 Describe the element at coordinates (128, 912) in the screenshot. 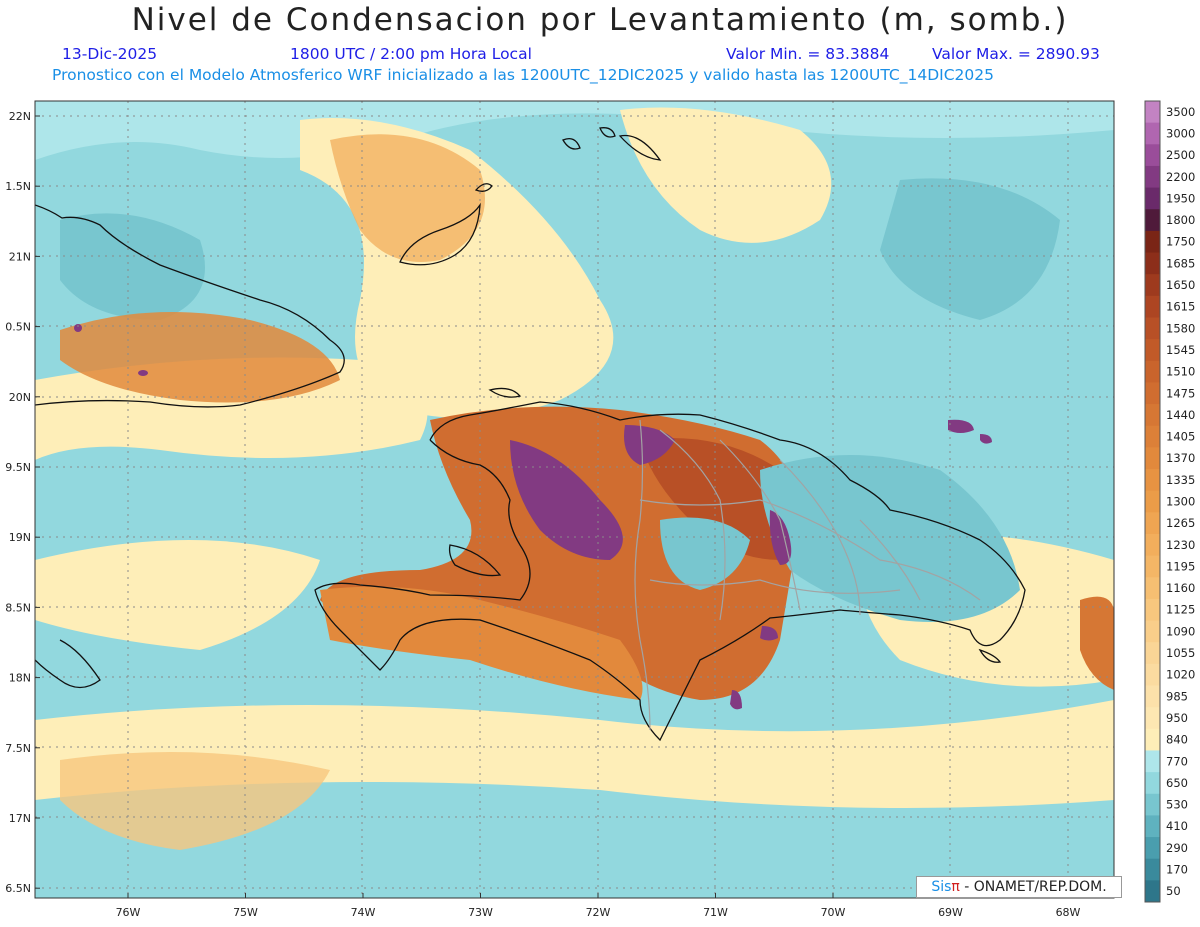

I see `lon-label: 76W` at that location.